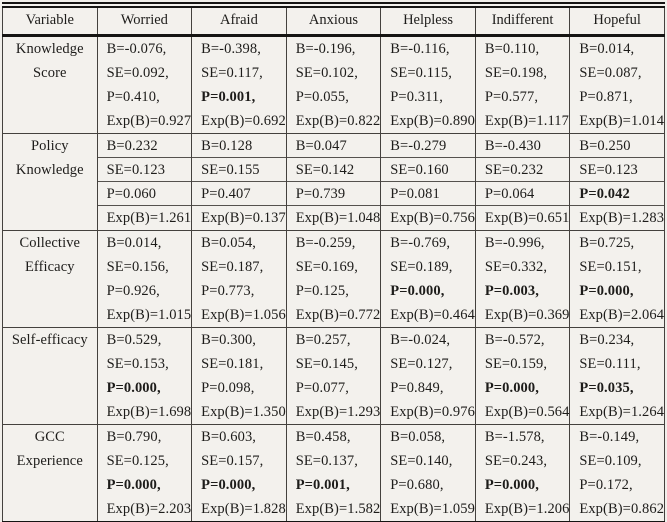  I want to click on stat-cell: B=0.054, SE=0.187, P=0.773, Exp(B)=1.056, so click(239, 278).